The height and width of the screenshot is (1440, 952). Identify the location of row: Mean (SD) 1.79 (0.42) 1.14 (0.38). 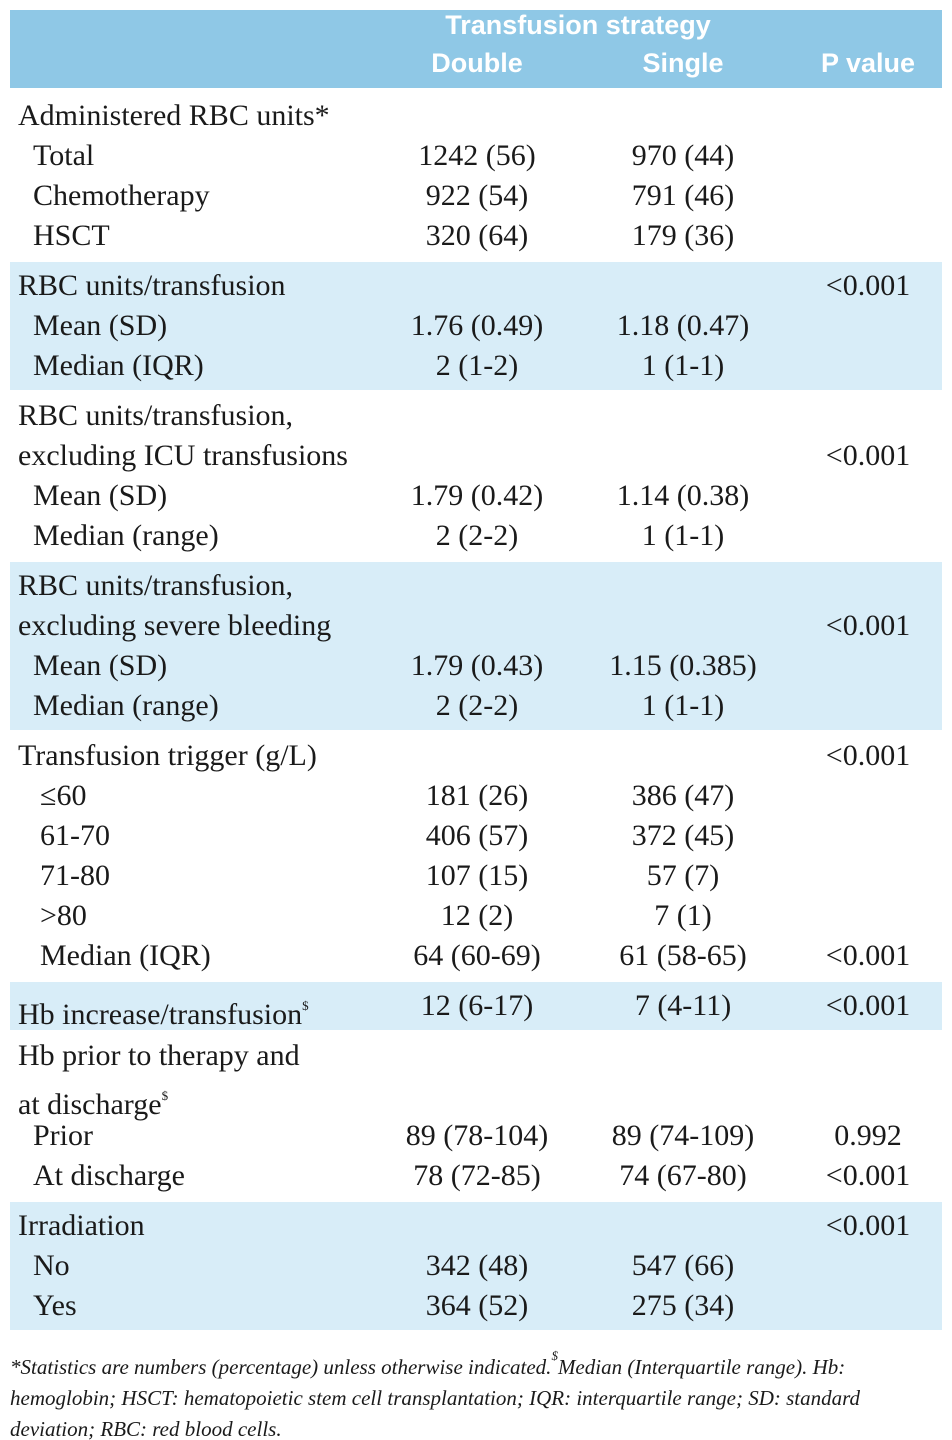
(476, 496).